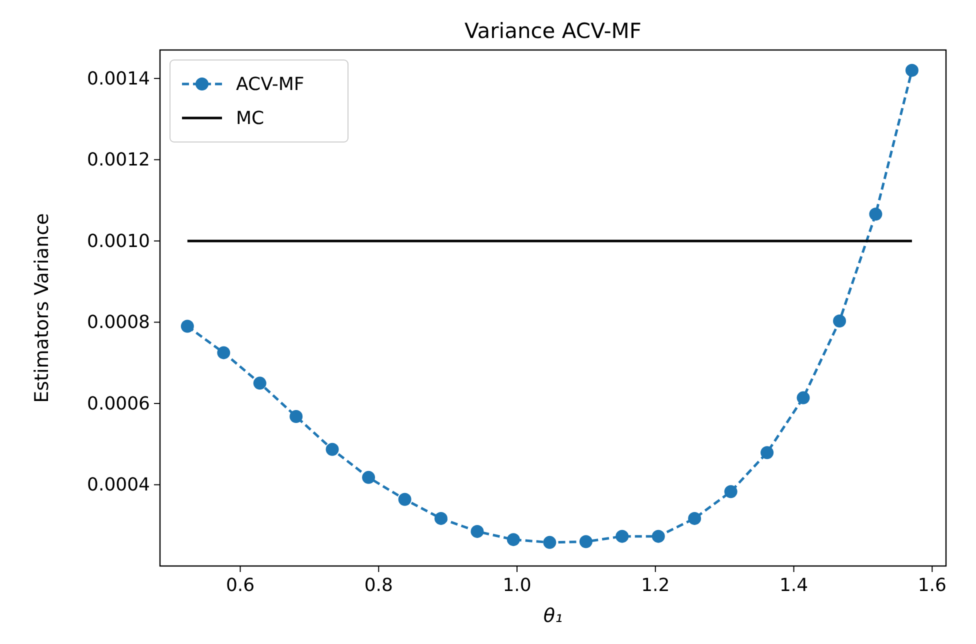 This screenshot has height=644, width=976. What do you see at coordinates (118, 241) in the screenshot?
I see `y-tick-label: 0.0010` at bounding box center [118, 241].